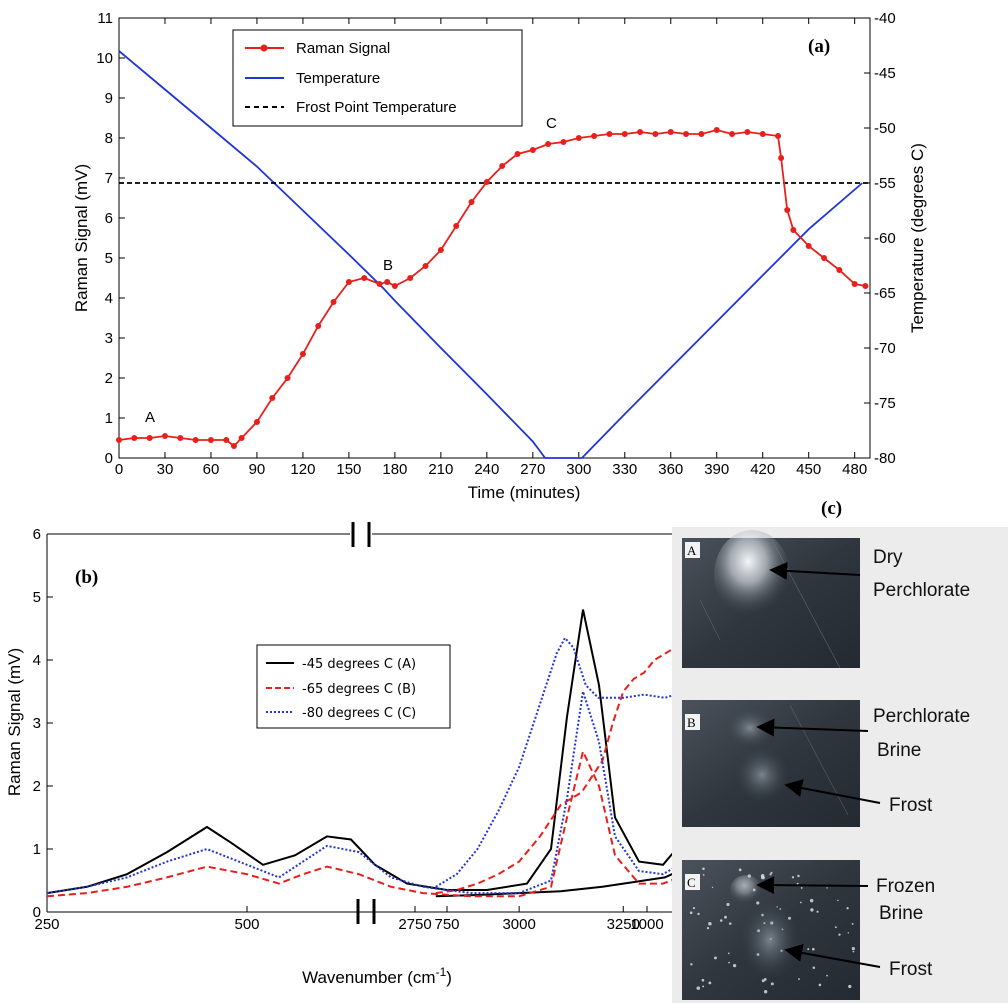 Image resolution: width=1008 pixels, height=1003 pixels. I want to click on b-y-tick-label: 4, so click(37, 660).